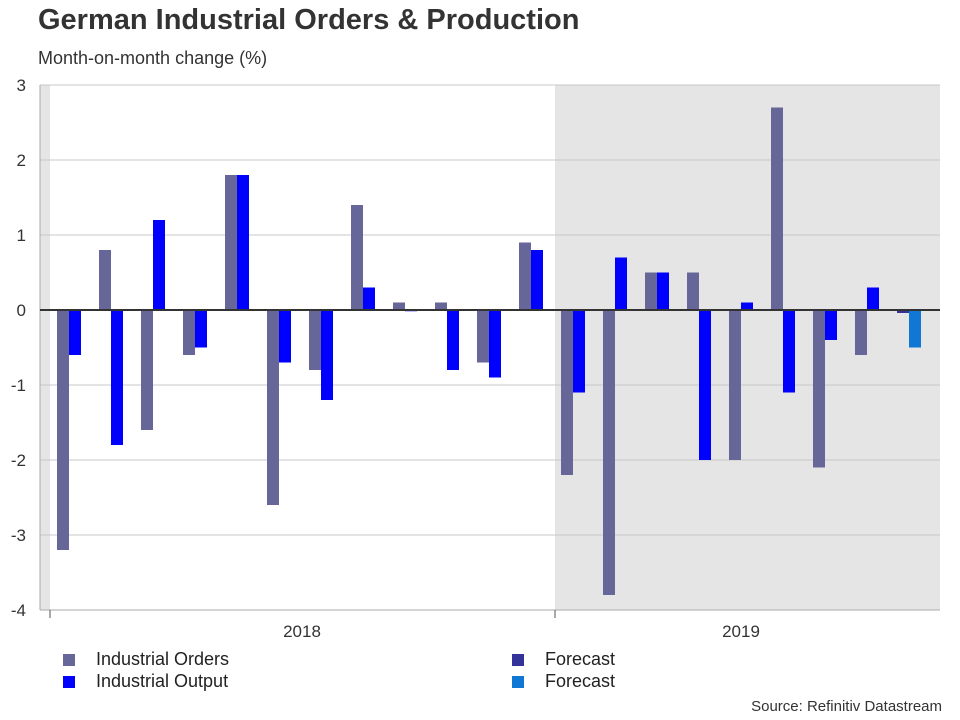 The height and width of the screenshot is (720, 960). What do you see at coordinates (580, 681) in the screenshot?
I see `legend-forecast-output: Forecast` at bounding box center [580, 681].